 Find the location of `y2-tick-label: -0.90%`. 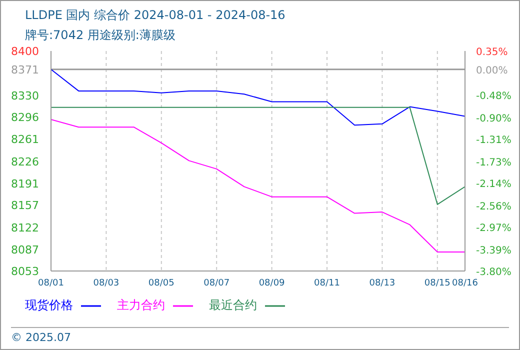

y2-tick-label: -0.90% is located at coordinates (494, 118).